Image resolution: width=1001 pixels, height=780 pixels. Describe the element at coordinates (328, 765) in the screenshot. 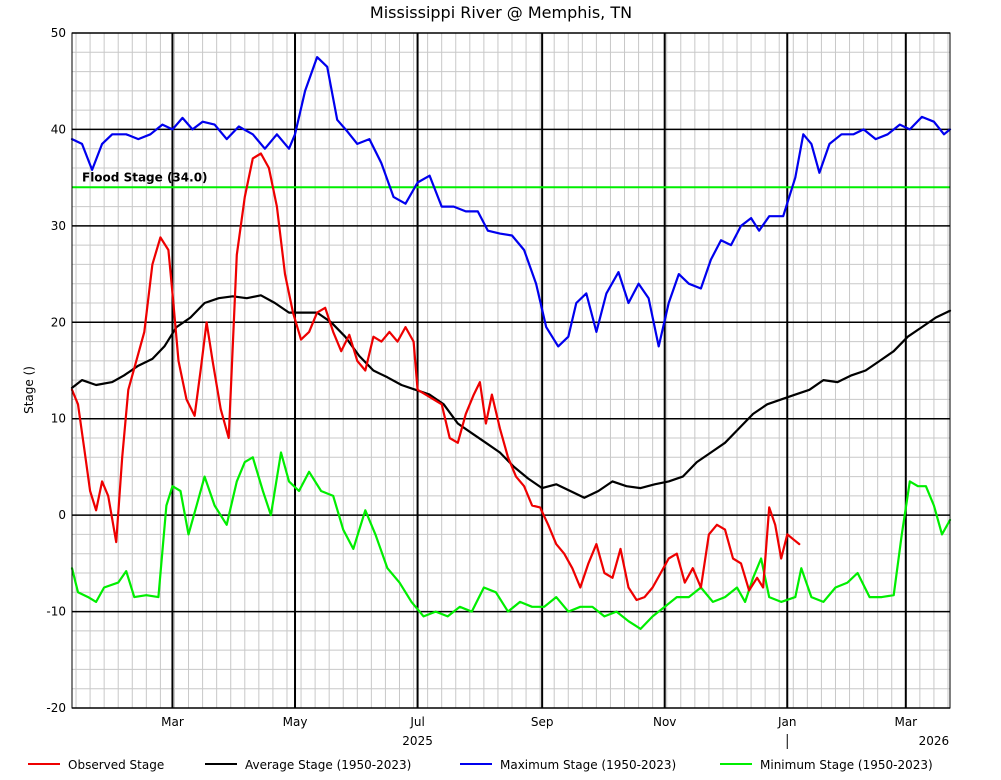

I see `legend-average-label: Average Stage (1950-2023)` at that location.